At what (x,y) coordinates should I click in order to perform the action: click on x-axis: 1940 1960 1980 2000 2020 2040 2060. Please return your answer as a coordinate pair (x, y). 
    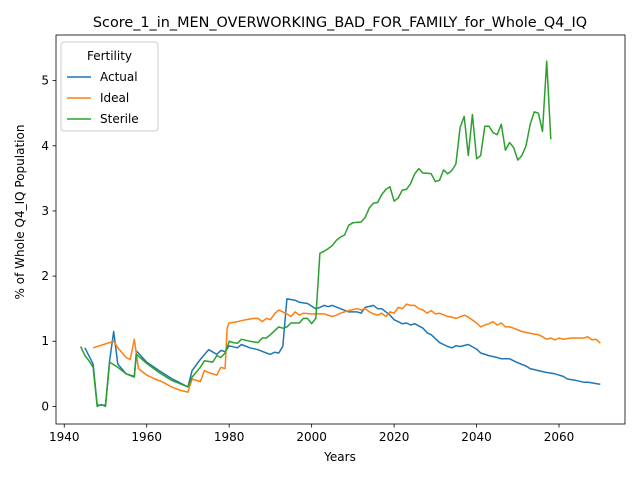
    Looking at the image, I should click on (311, 434).